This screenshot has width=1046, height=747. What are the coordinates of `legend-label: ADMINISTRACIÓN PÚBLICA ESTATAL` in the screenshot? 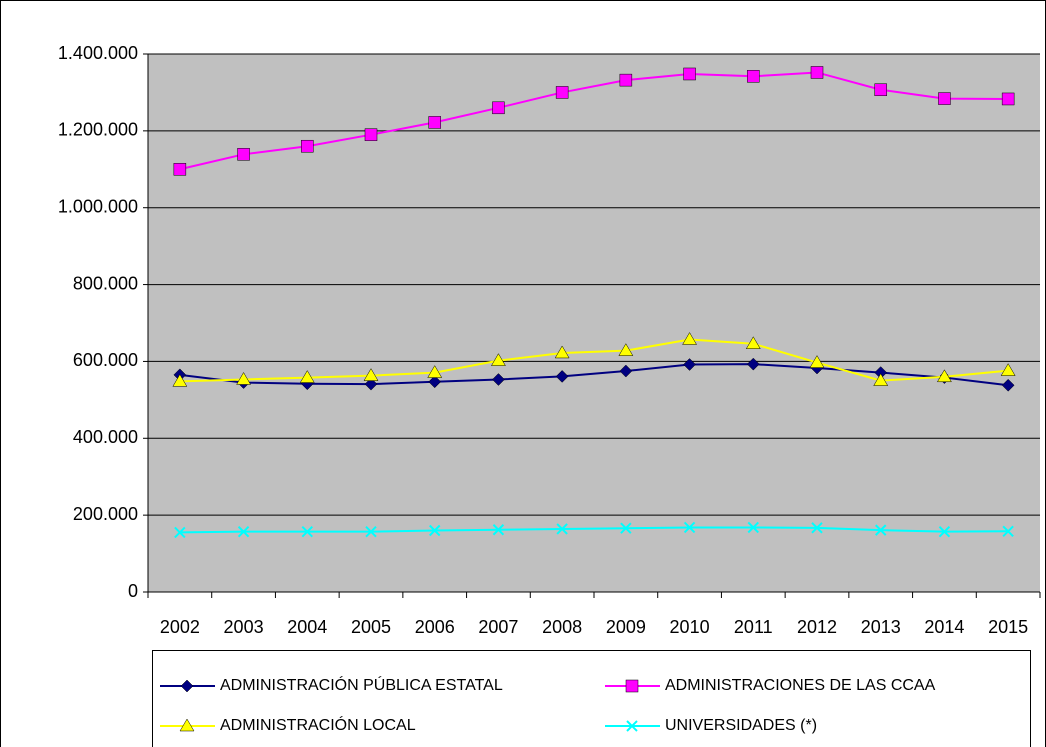 It's located at (361, 684).